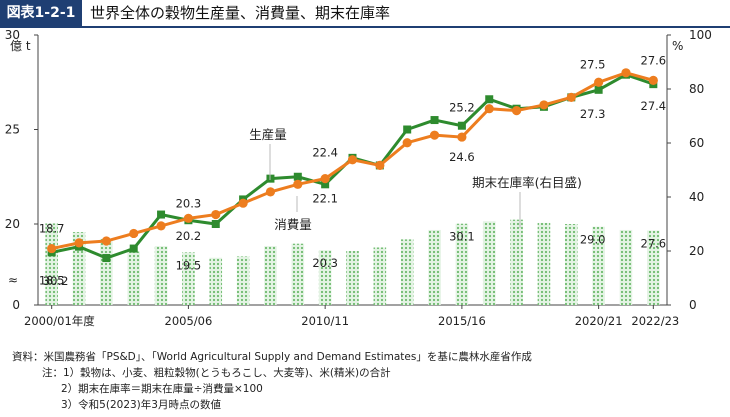 This screenshot has width=730, height=417. What do you see at coordinates (462, 157) in the screenshot?
I see `data-label: 24.6` at bounding box center [462, 157].